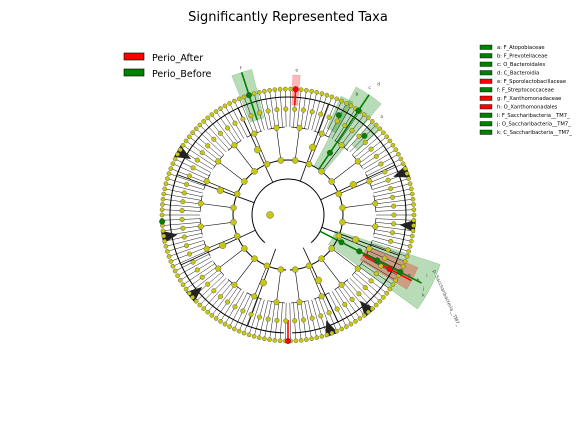 The height and width of the screenshot is (432, 576). Describe the element at coordinates (486, 107) in the screenshot. I see `taxa-key-swatch-h` at that location.